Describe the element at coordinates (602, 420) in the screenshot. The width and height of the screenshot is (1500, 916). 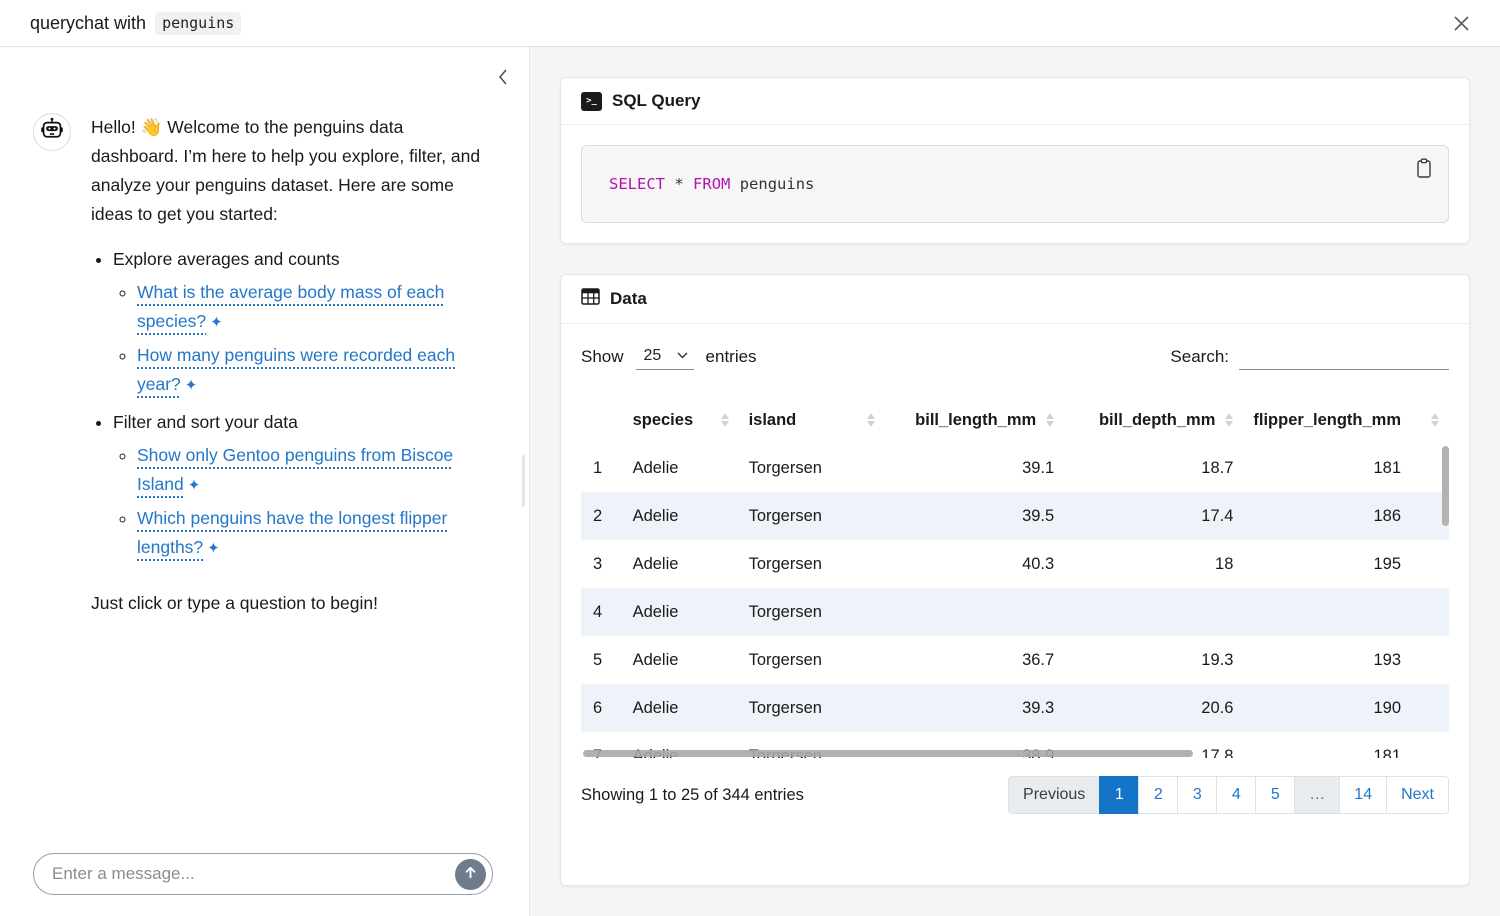
I see `rownum-header` at that location.